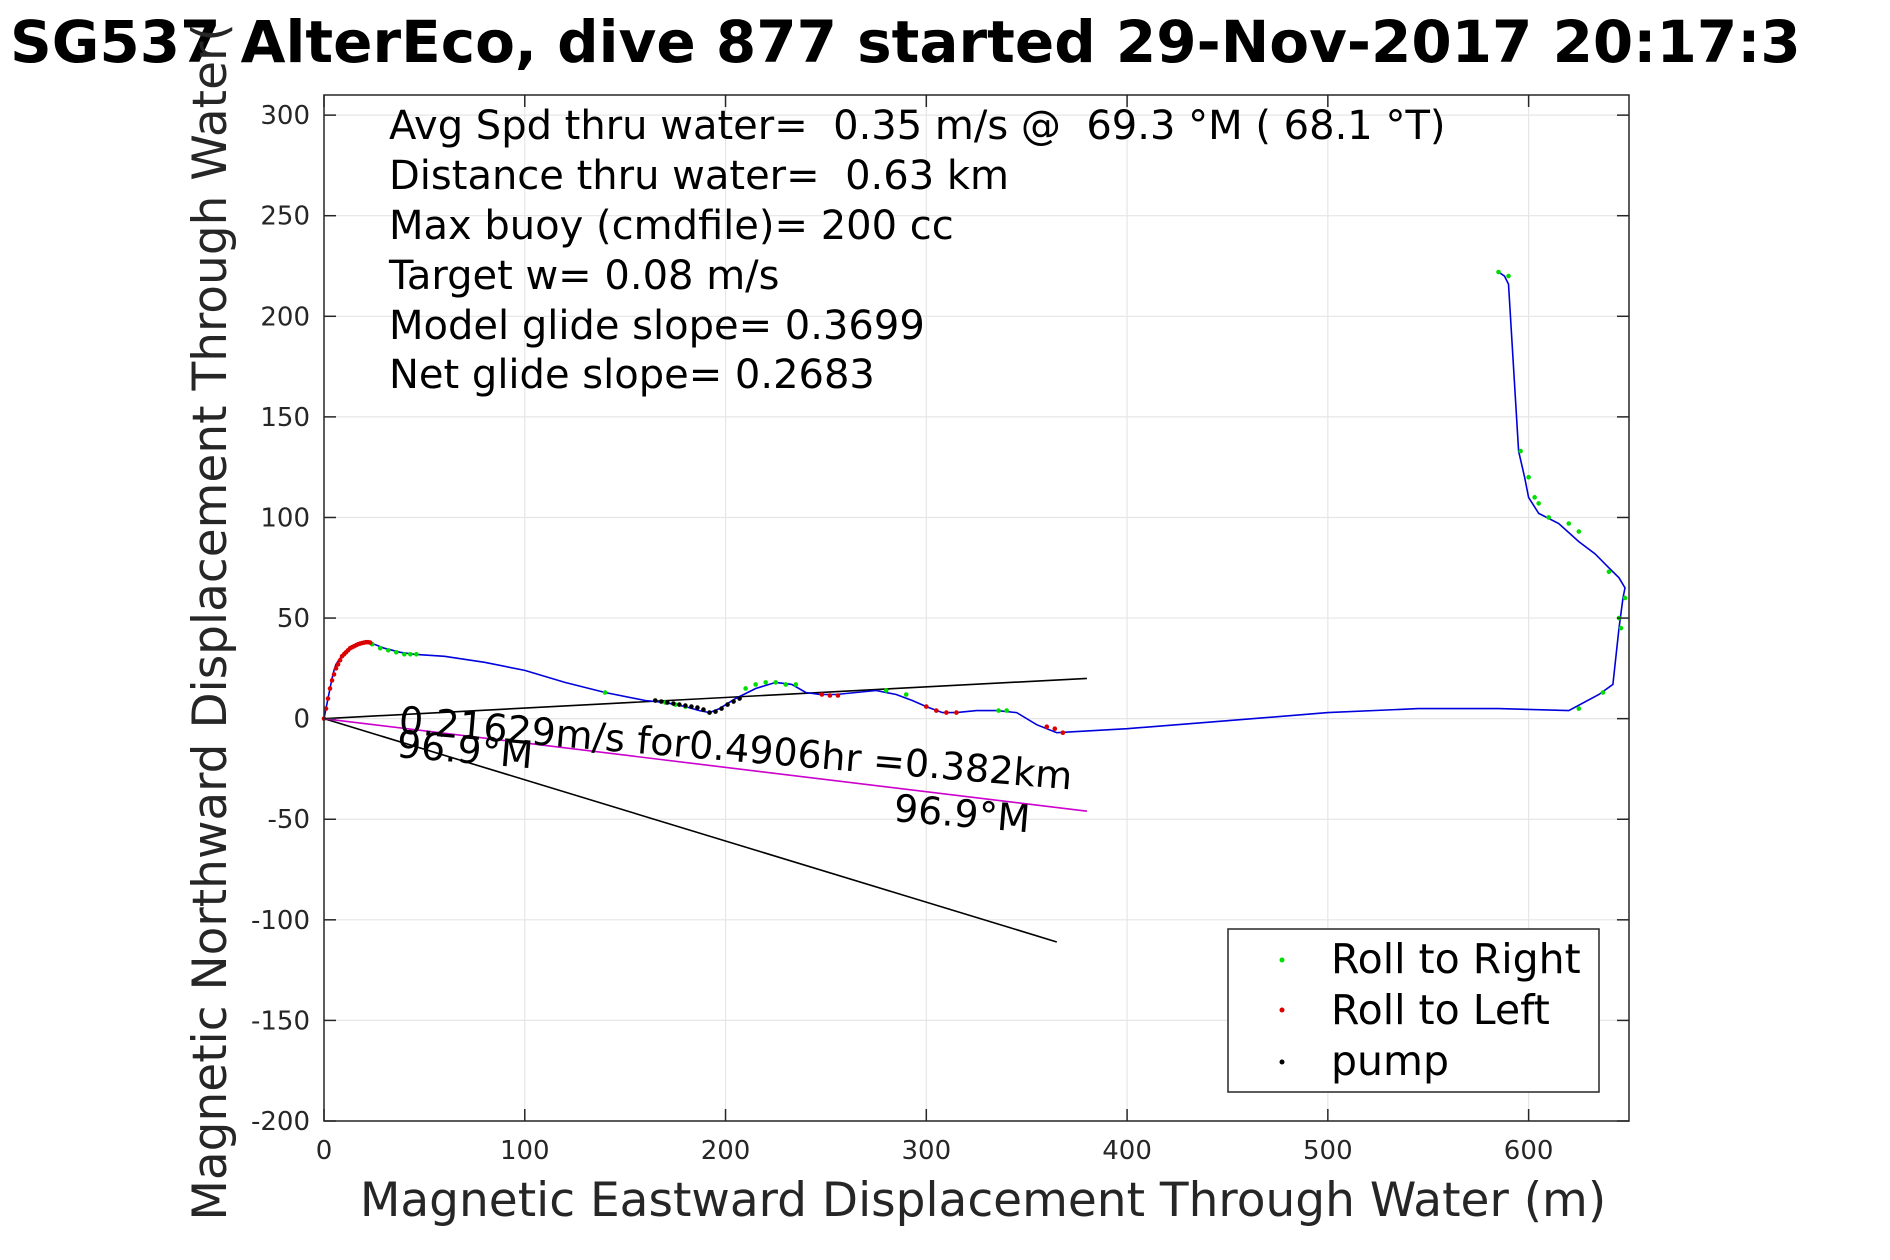  What do you see at coordinates (705, 698) in the screenshot?
I see `heading-line-upper` at bounding box center [705, 698].